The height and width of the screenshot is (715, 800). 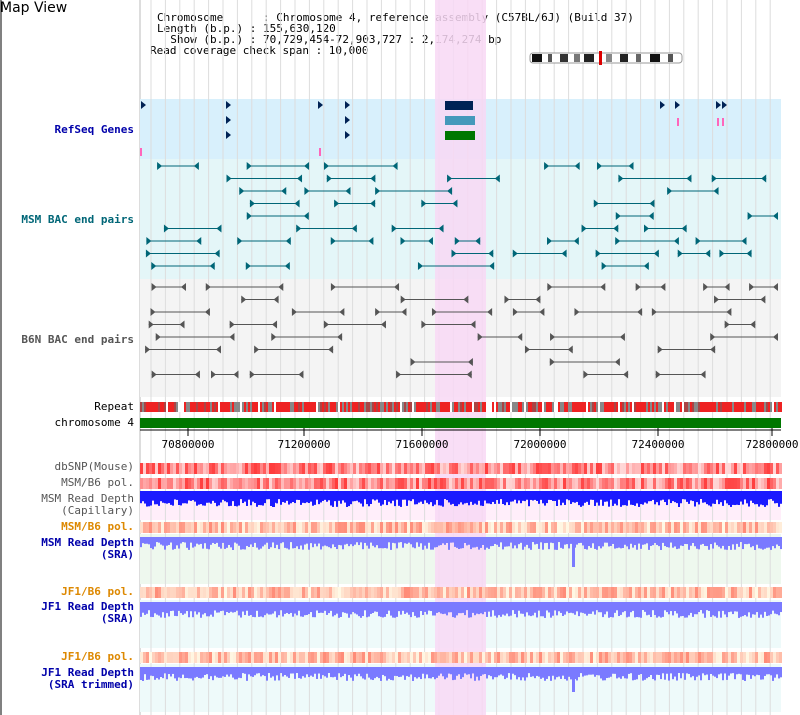 I want to click on track-label-msm-b6-pol: MSM/B6 pol., so click(x=97, y=482).